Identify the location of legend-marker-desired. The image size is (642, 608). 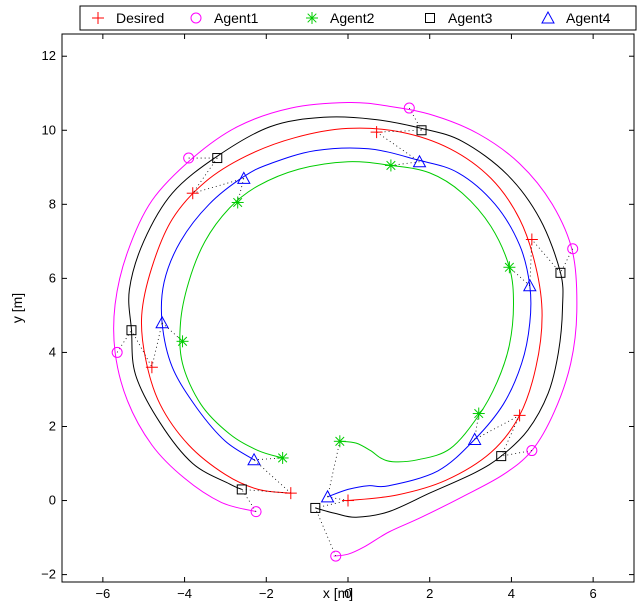
(98, 18).